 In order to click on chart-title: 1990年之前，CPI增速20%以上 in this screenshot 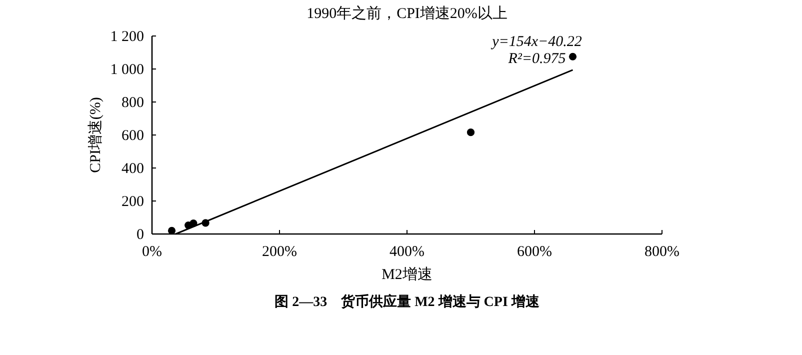, I will do `click(407, 13)`.